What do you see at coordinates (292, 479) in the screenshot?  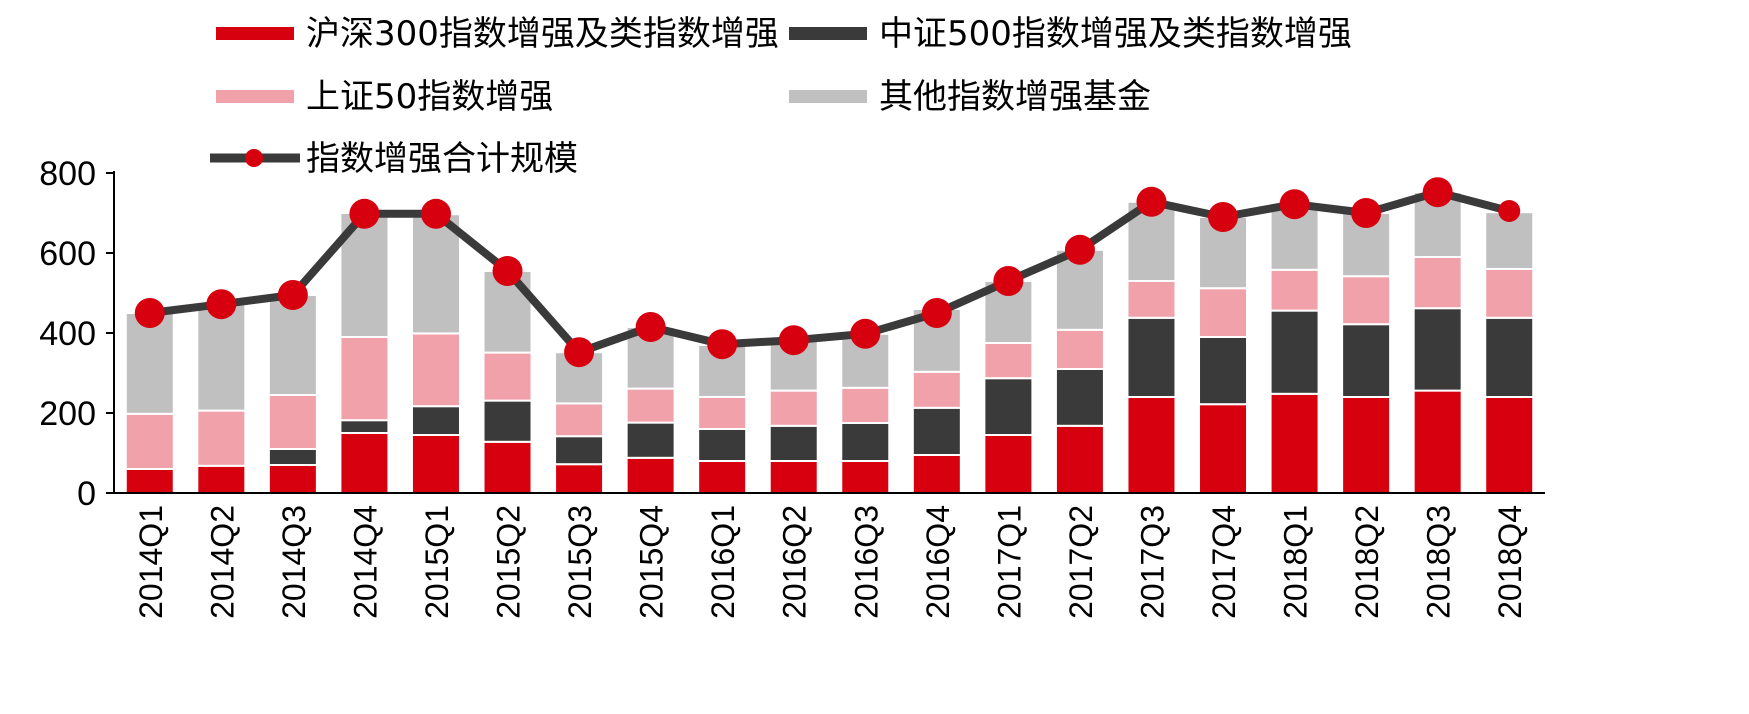 I see `bar-2014Q3-s0` at bounding box center [292, 479].